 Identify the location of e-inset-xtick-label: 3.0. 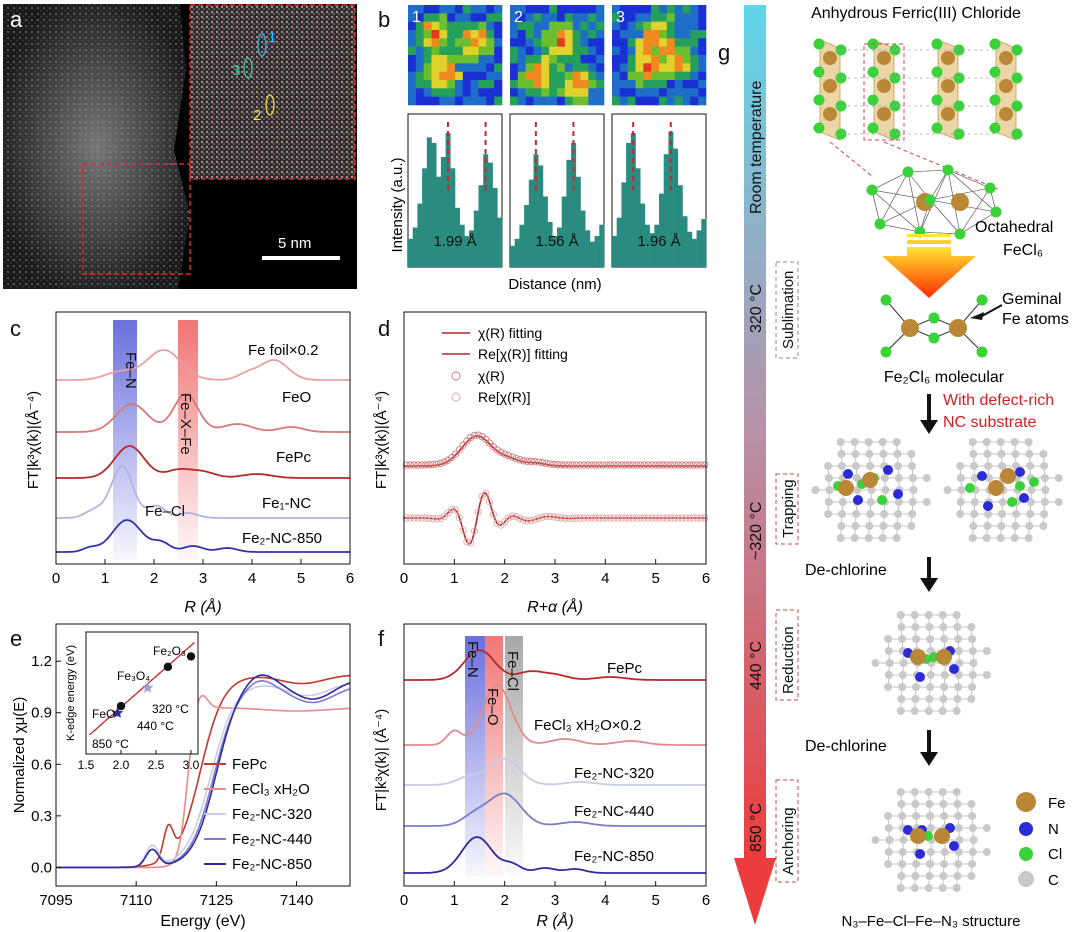
(191, 765).